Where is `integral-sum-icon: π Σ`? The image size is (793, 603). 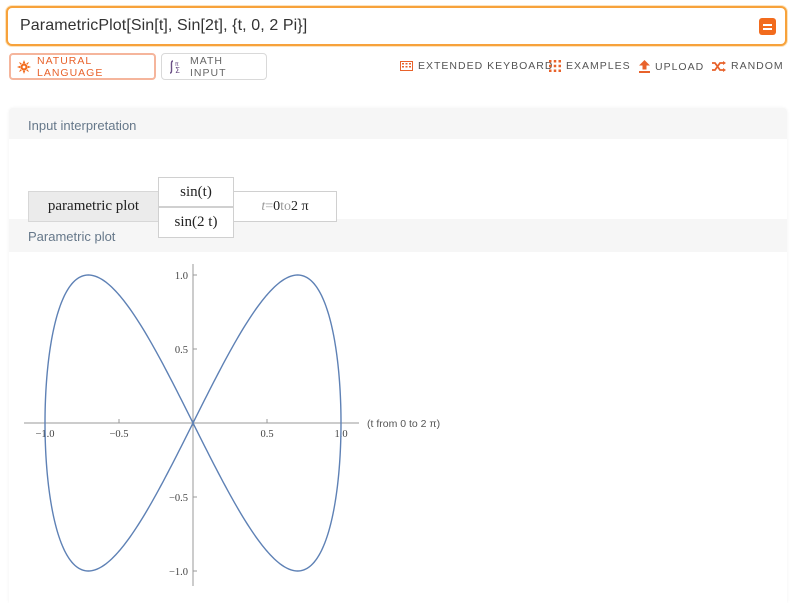
integral-sum-icon: π Σ is located at coordinates (176, 67).